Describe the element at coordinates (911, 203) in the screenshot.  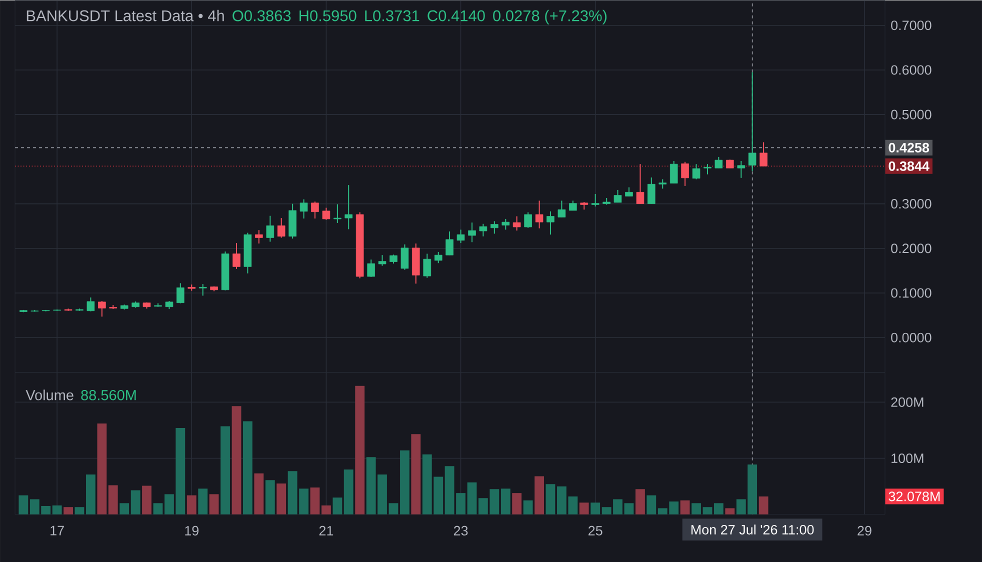
I see `y-tick-label: 0.3000` at that location.